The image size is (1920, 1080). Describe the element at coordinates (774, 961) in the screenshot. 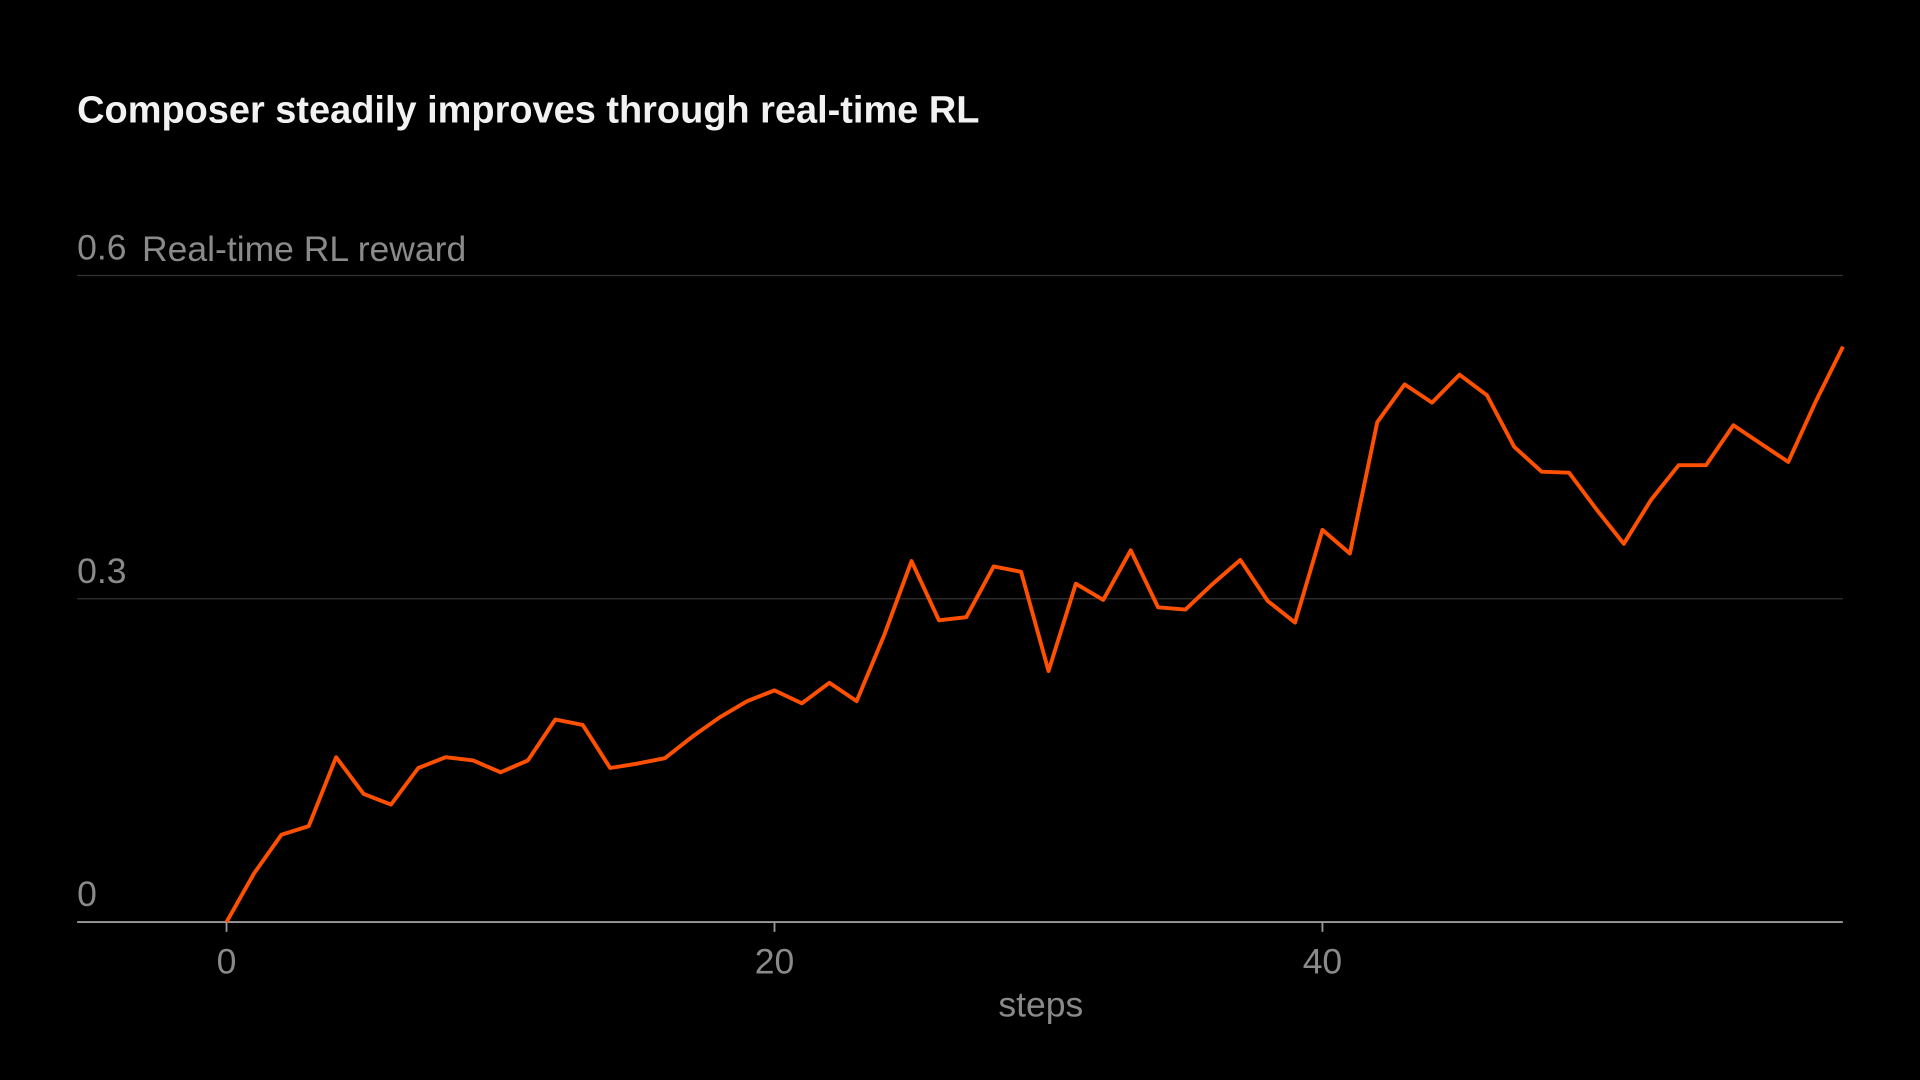

I see `x-tick-label: 20` at that location.